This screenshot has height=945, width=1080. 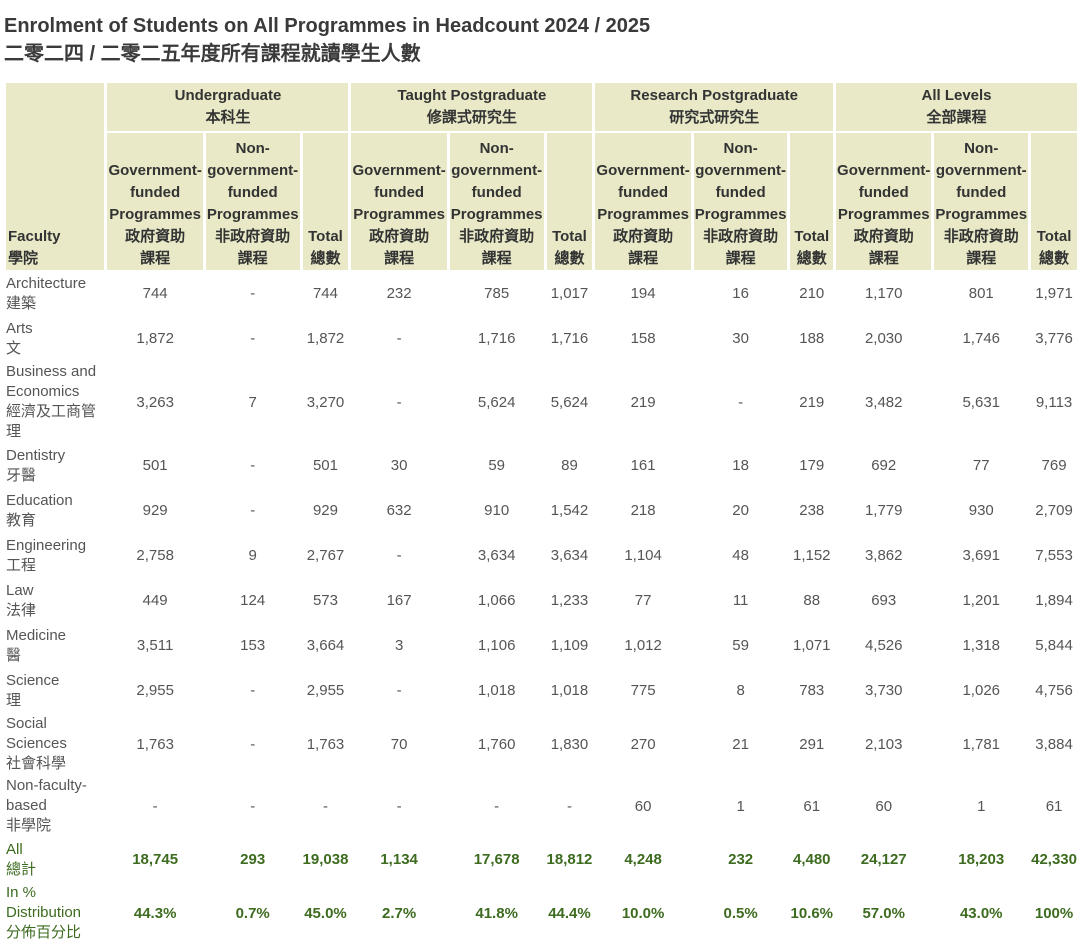 What do you see at coordinates (46, 293) in the screenshot?
I see `faculty-cell: Architecture 建築` at bounding box center [46, 293].